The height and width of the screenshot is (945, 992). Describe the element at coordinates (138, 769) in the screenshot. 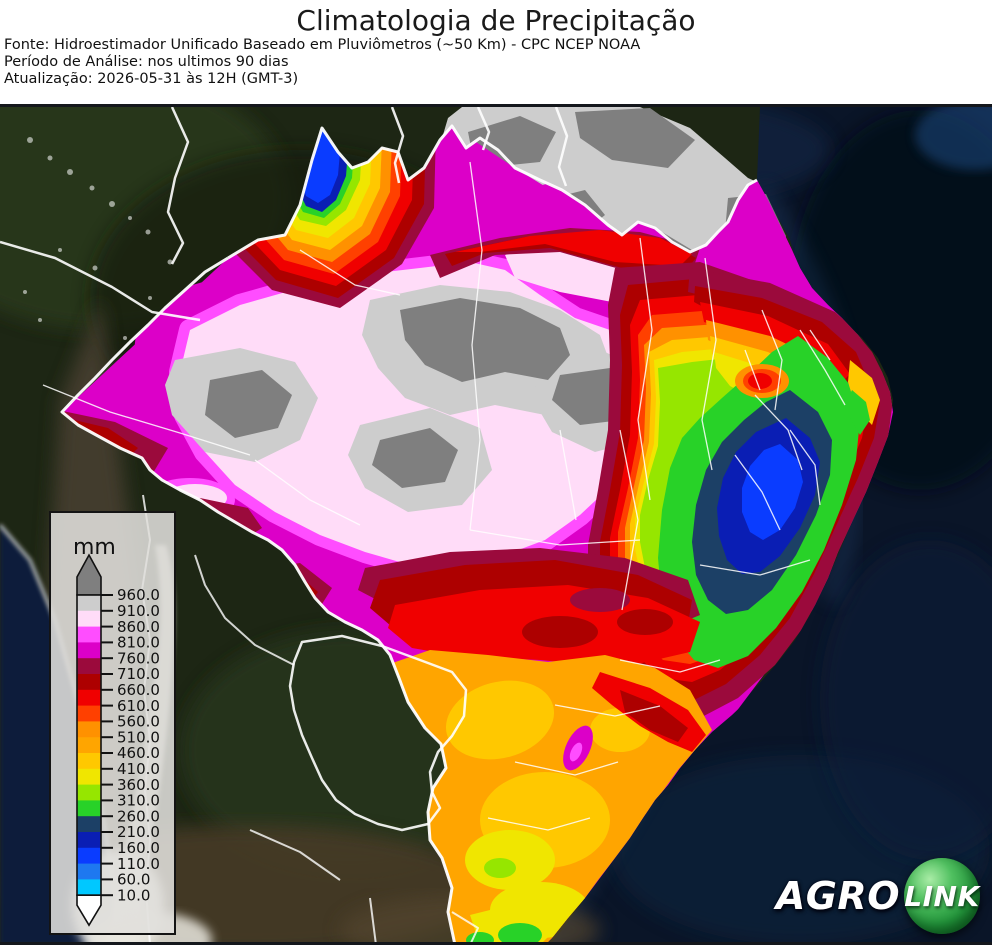

I see `legend-tick-label: 410.0` at that location.